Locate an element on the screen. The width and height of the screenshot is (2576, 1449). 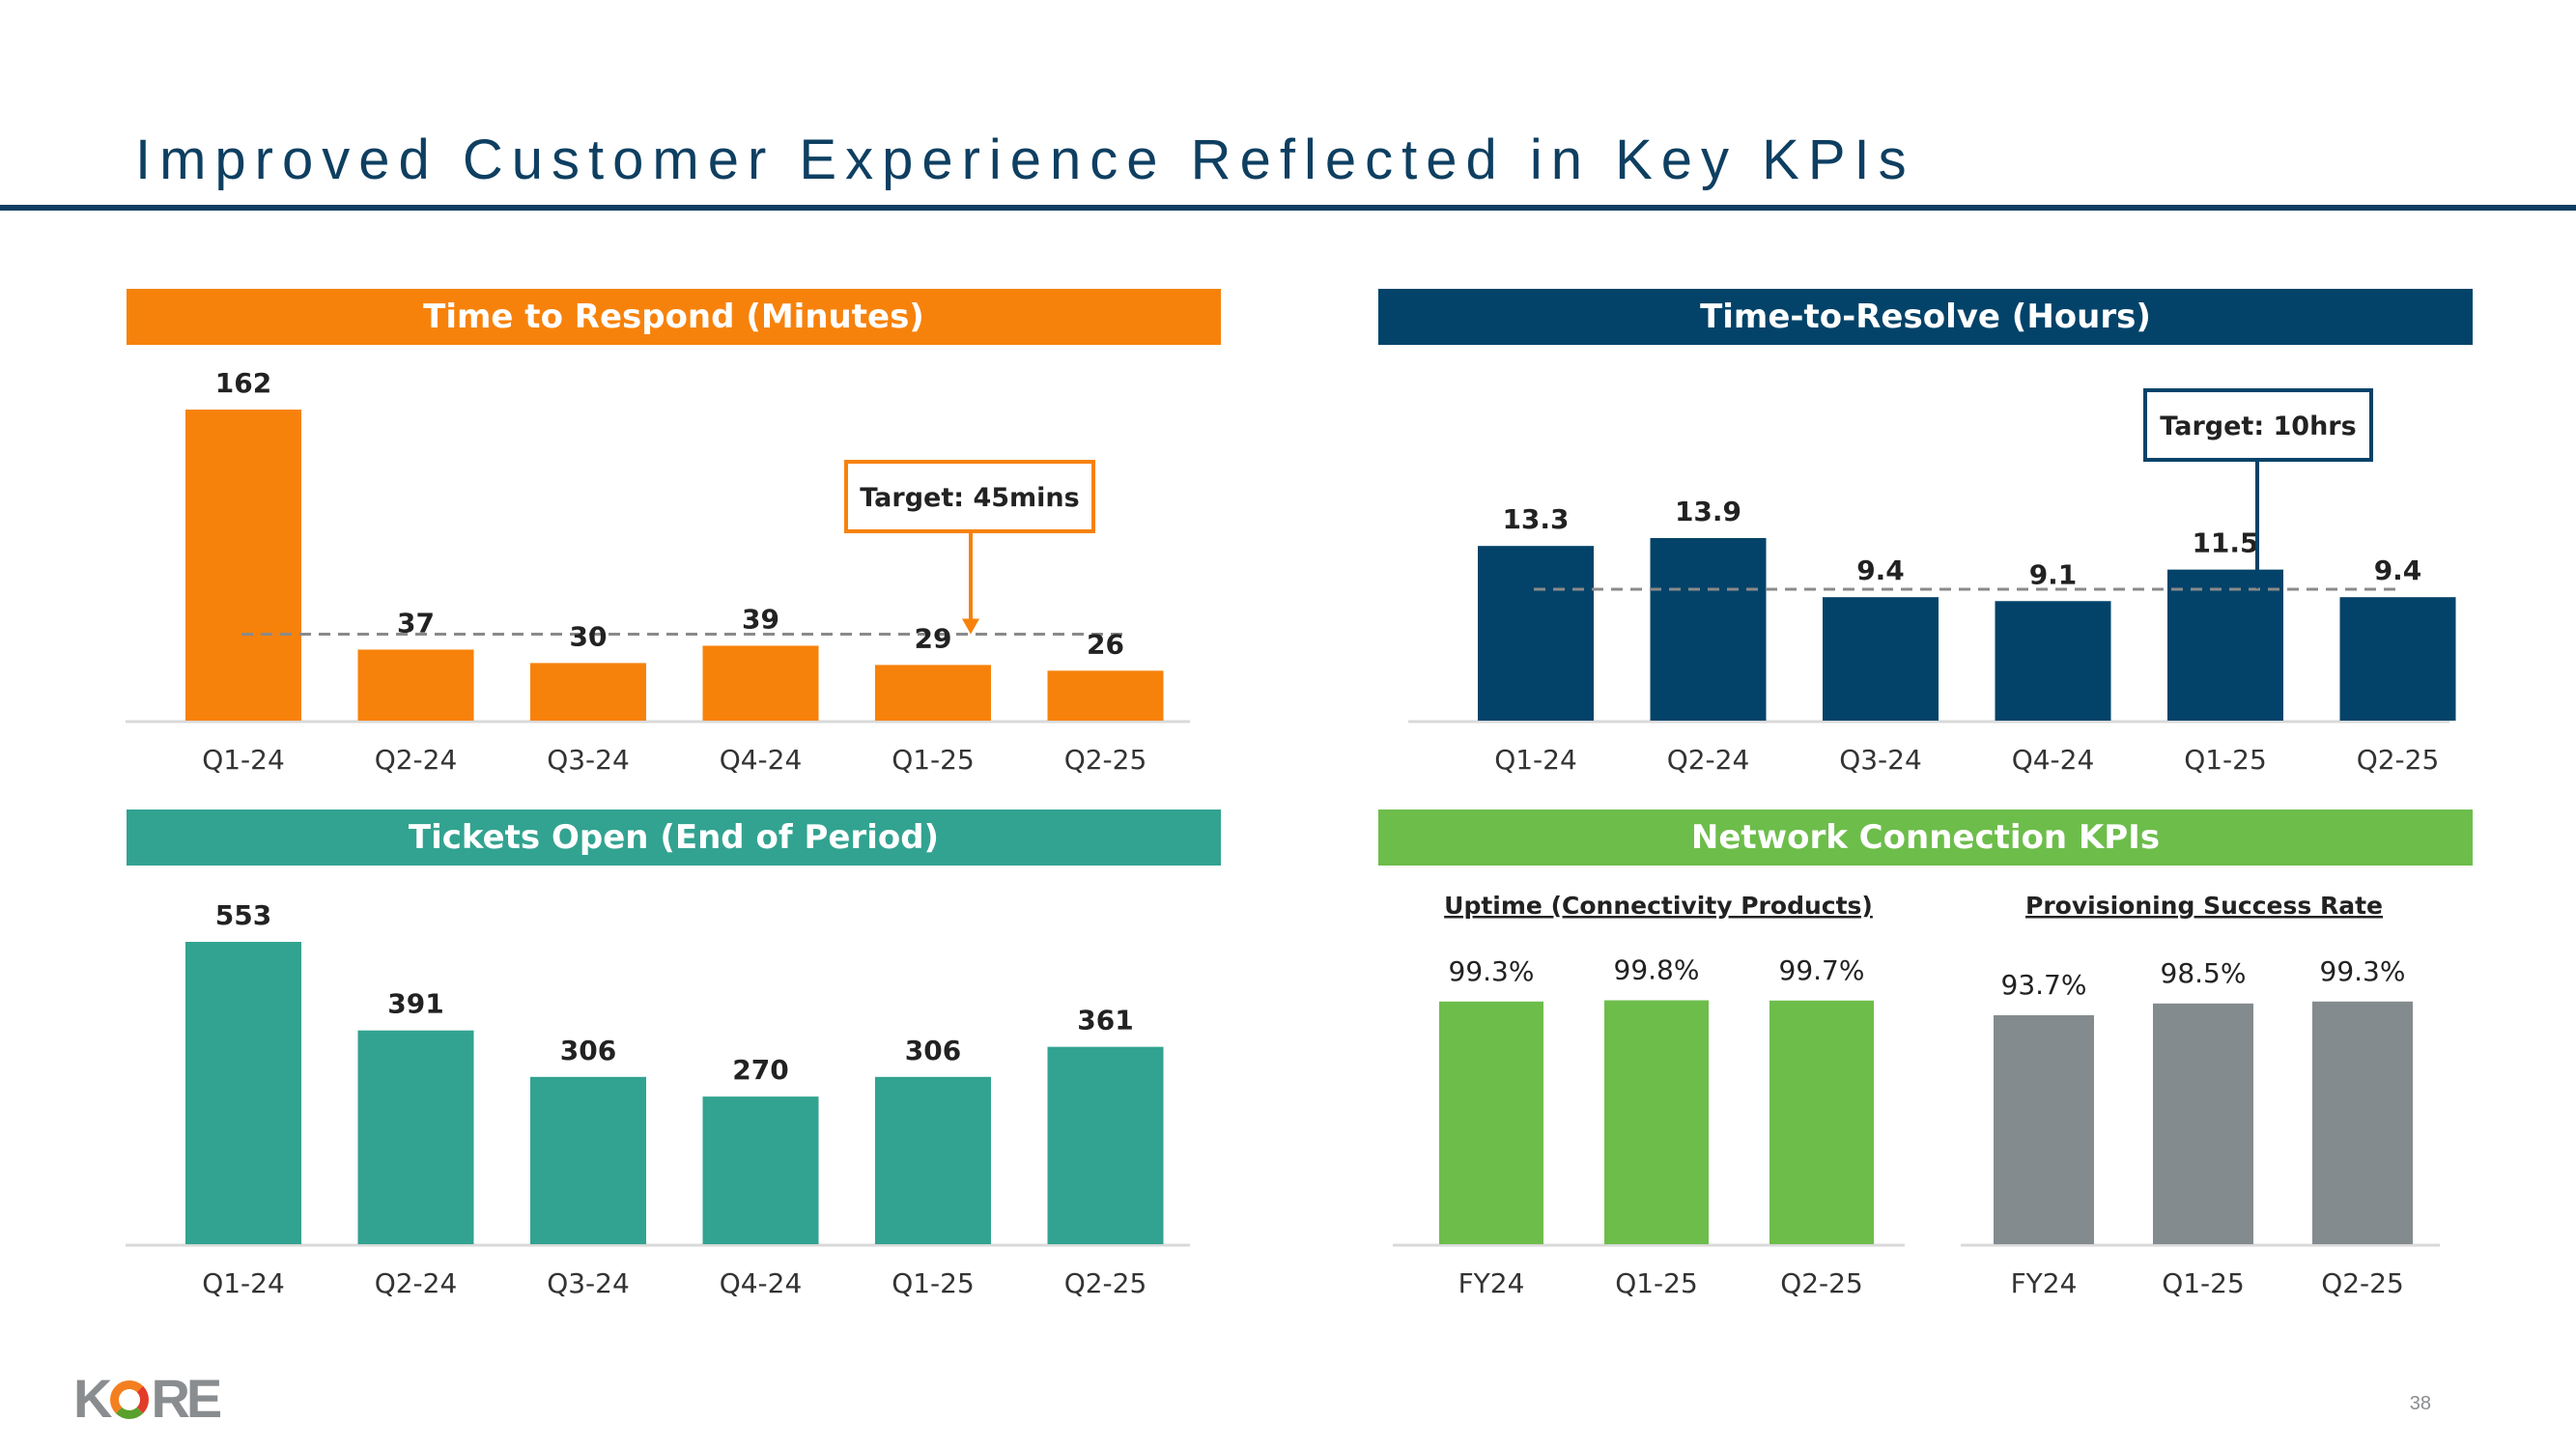
target-callout-label: Target: 45mins is located at coordinates (969, 498).